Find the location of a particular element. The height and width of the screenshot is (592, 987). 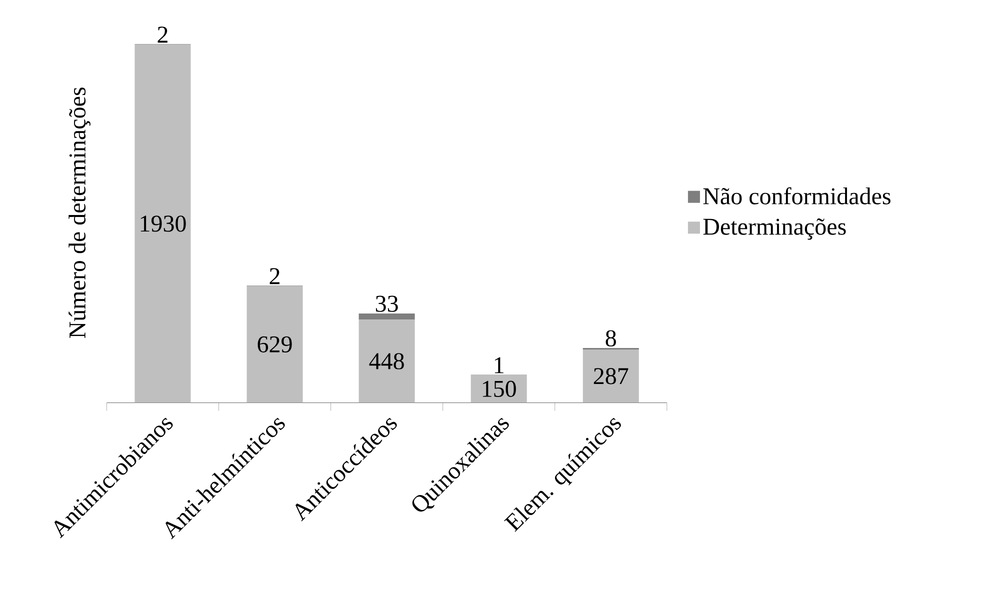

legend-label: Não conformidades is located at coordinates (796, 195).